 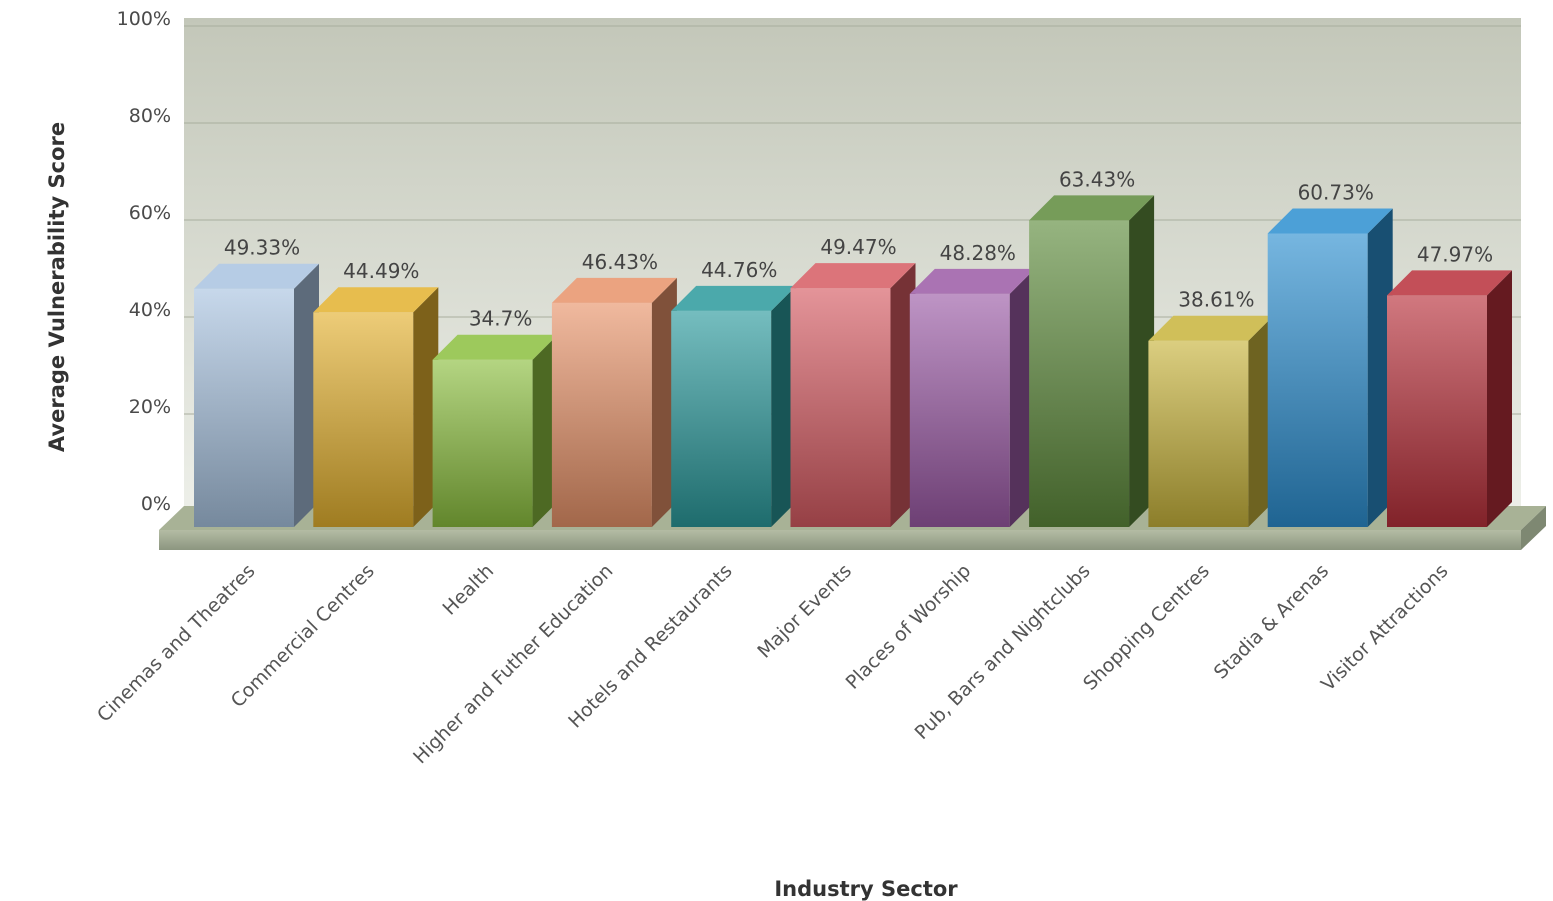 I want to click on x-tick-label: Major Events, so click(x=804, y=611).